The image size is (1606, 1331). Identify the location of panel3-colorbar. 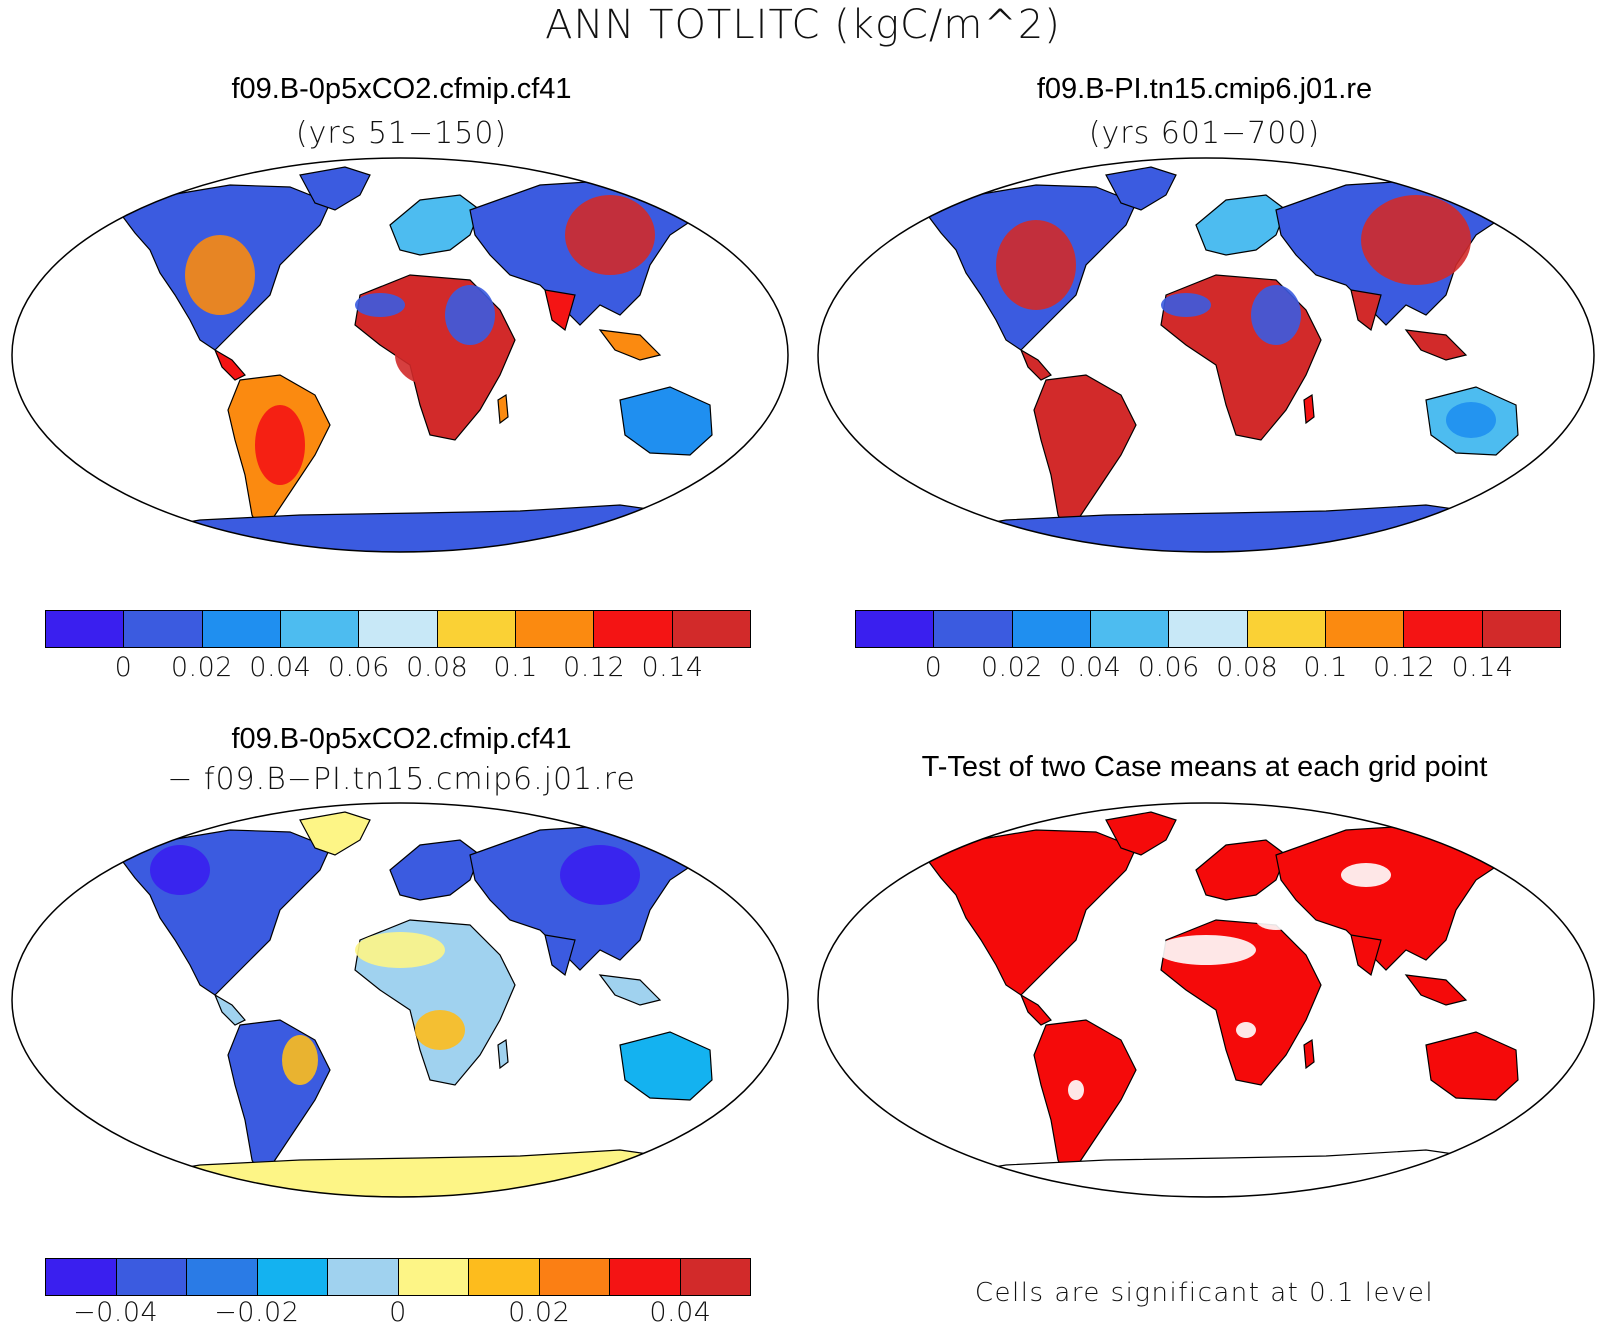
(398, 1277).